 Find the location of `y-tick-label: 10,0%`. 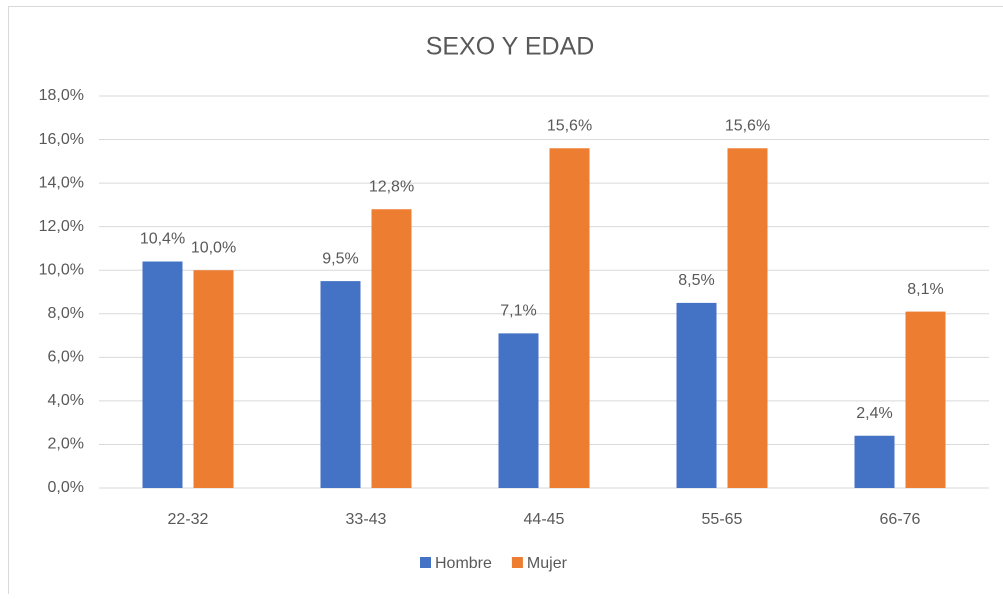

y-tick-label: 10,0% is located at coordinates (61, 269).